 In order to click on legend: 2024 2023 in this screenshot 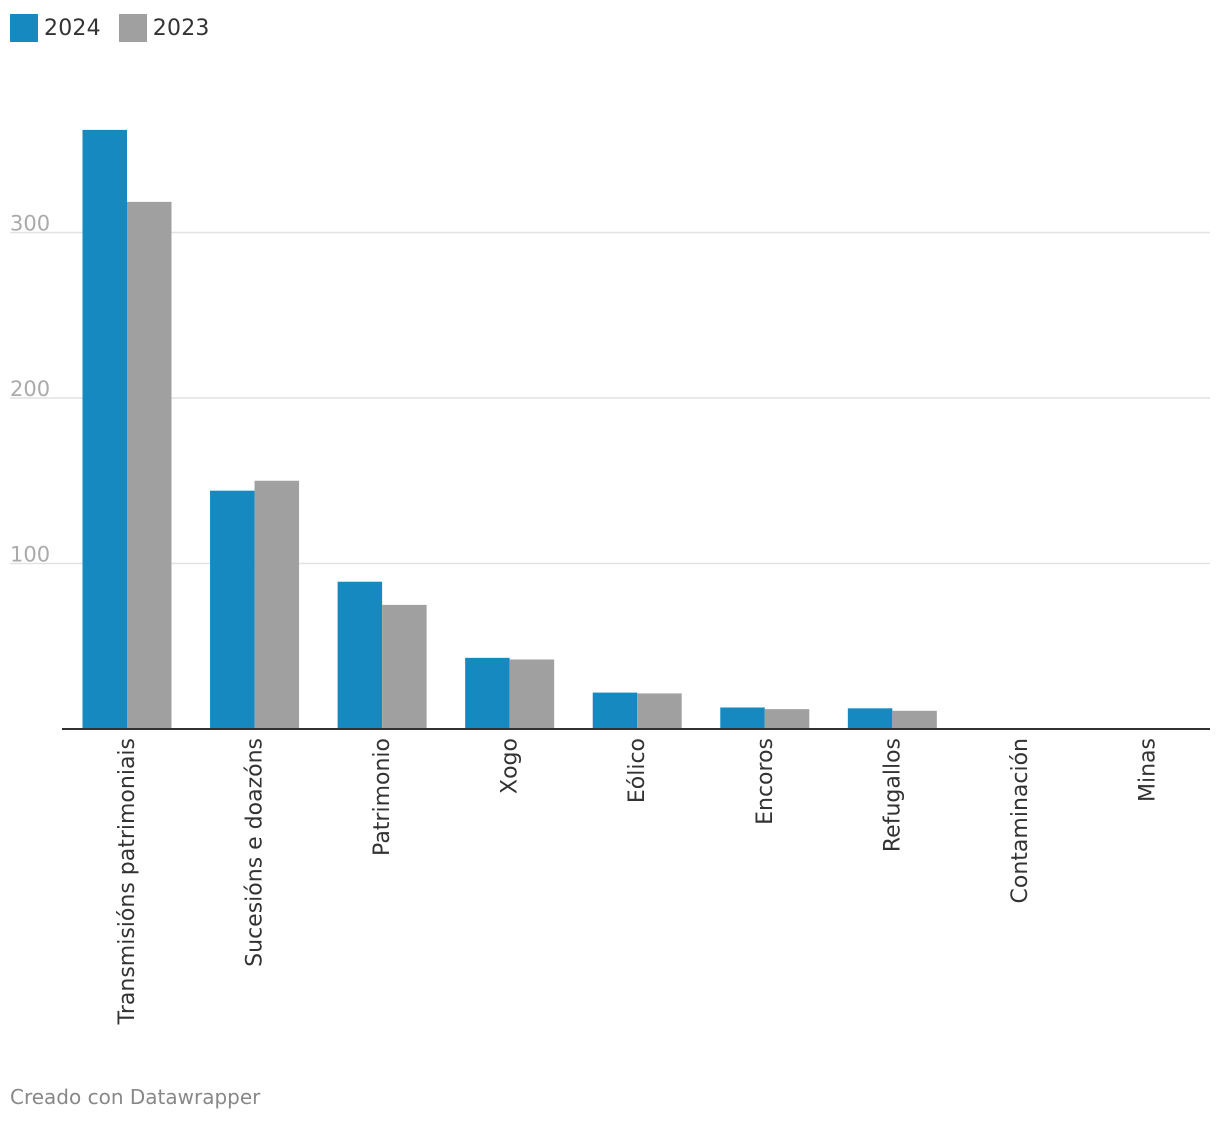, I will do `click(119, 28)`.